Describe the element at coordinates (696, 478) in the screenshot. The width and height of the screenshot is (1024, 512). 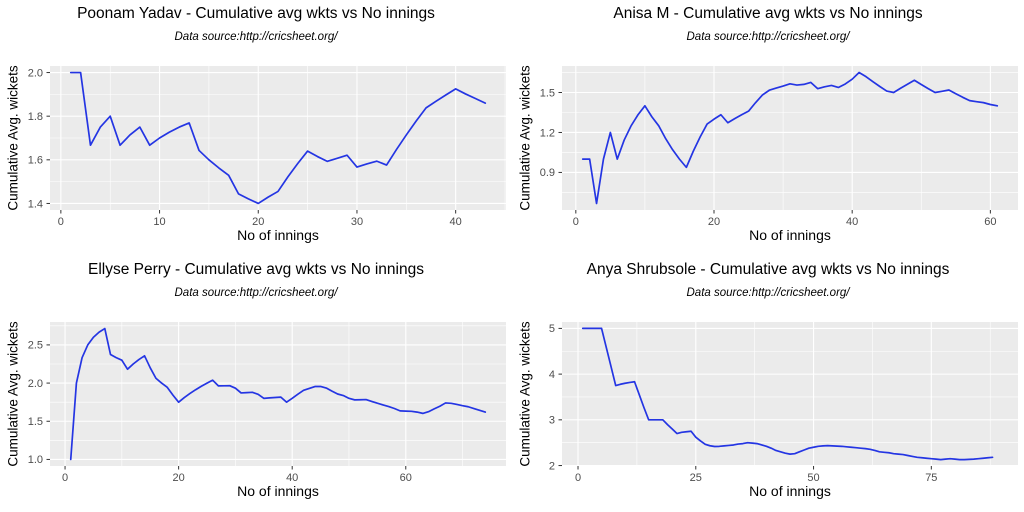
I see `x-tick-label: 25` at that location.